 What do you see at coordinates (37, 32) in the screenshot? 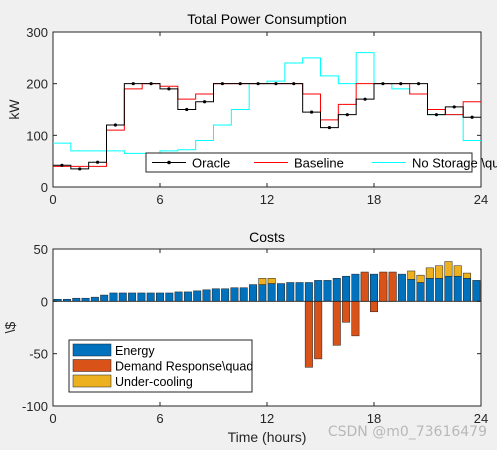
I see `y-tick-label: 300` at bounding box center [37, 32].